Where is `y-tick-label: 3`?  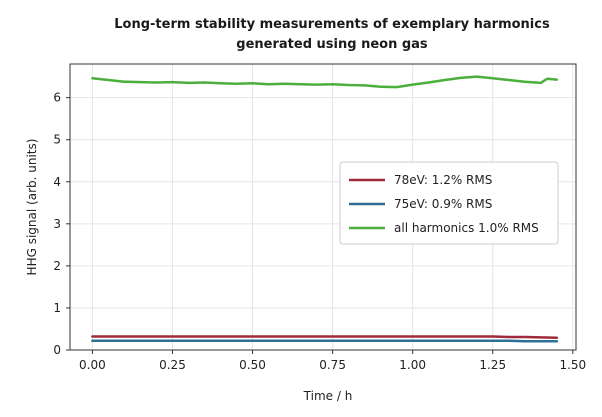
y-tick-label: 3 is located at coordinates (57, 224).